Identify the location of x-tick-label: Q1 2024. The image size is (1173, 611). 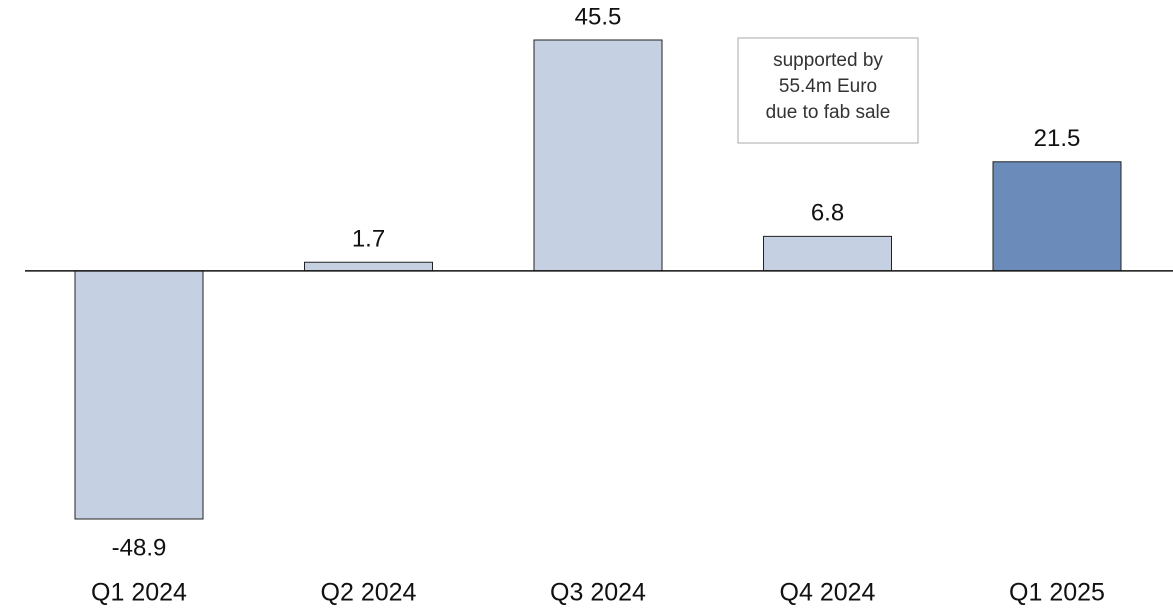
(139, 593).